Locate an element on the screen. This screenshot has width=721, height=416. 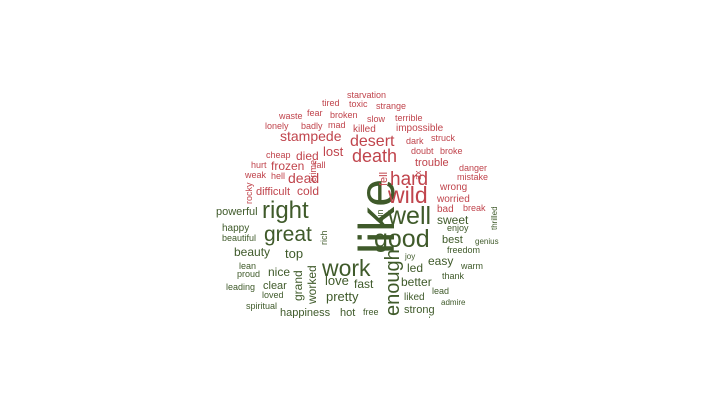
word-frozen-negative: frozen is located at coordinates (287, 166).